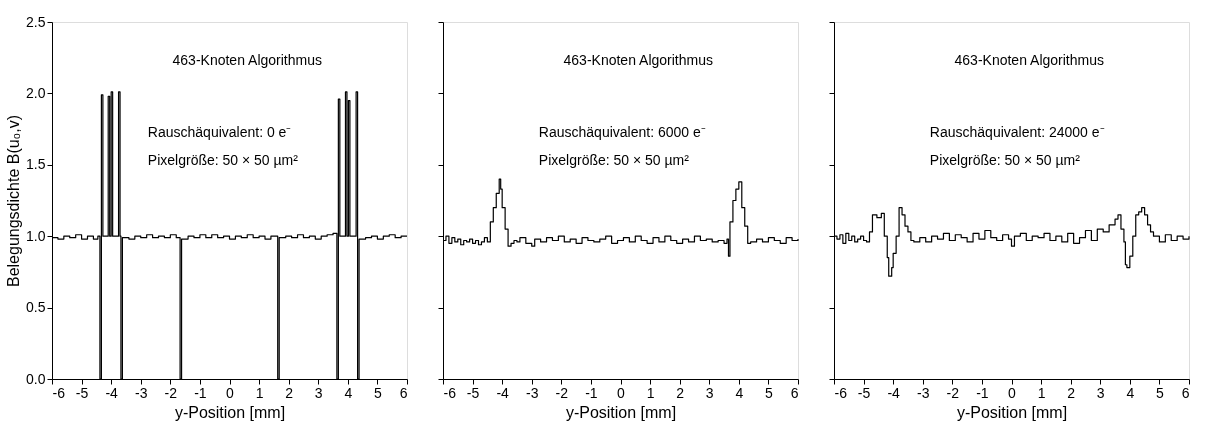 This screenshot has height=435, width=1218. Describe the element at coordinates (219, 131) in the screenshot. I see `annotation: Rauschäquivalent: 0 e⁻` at that location.